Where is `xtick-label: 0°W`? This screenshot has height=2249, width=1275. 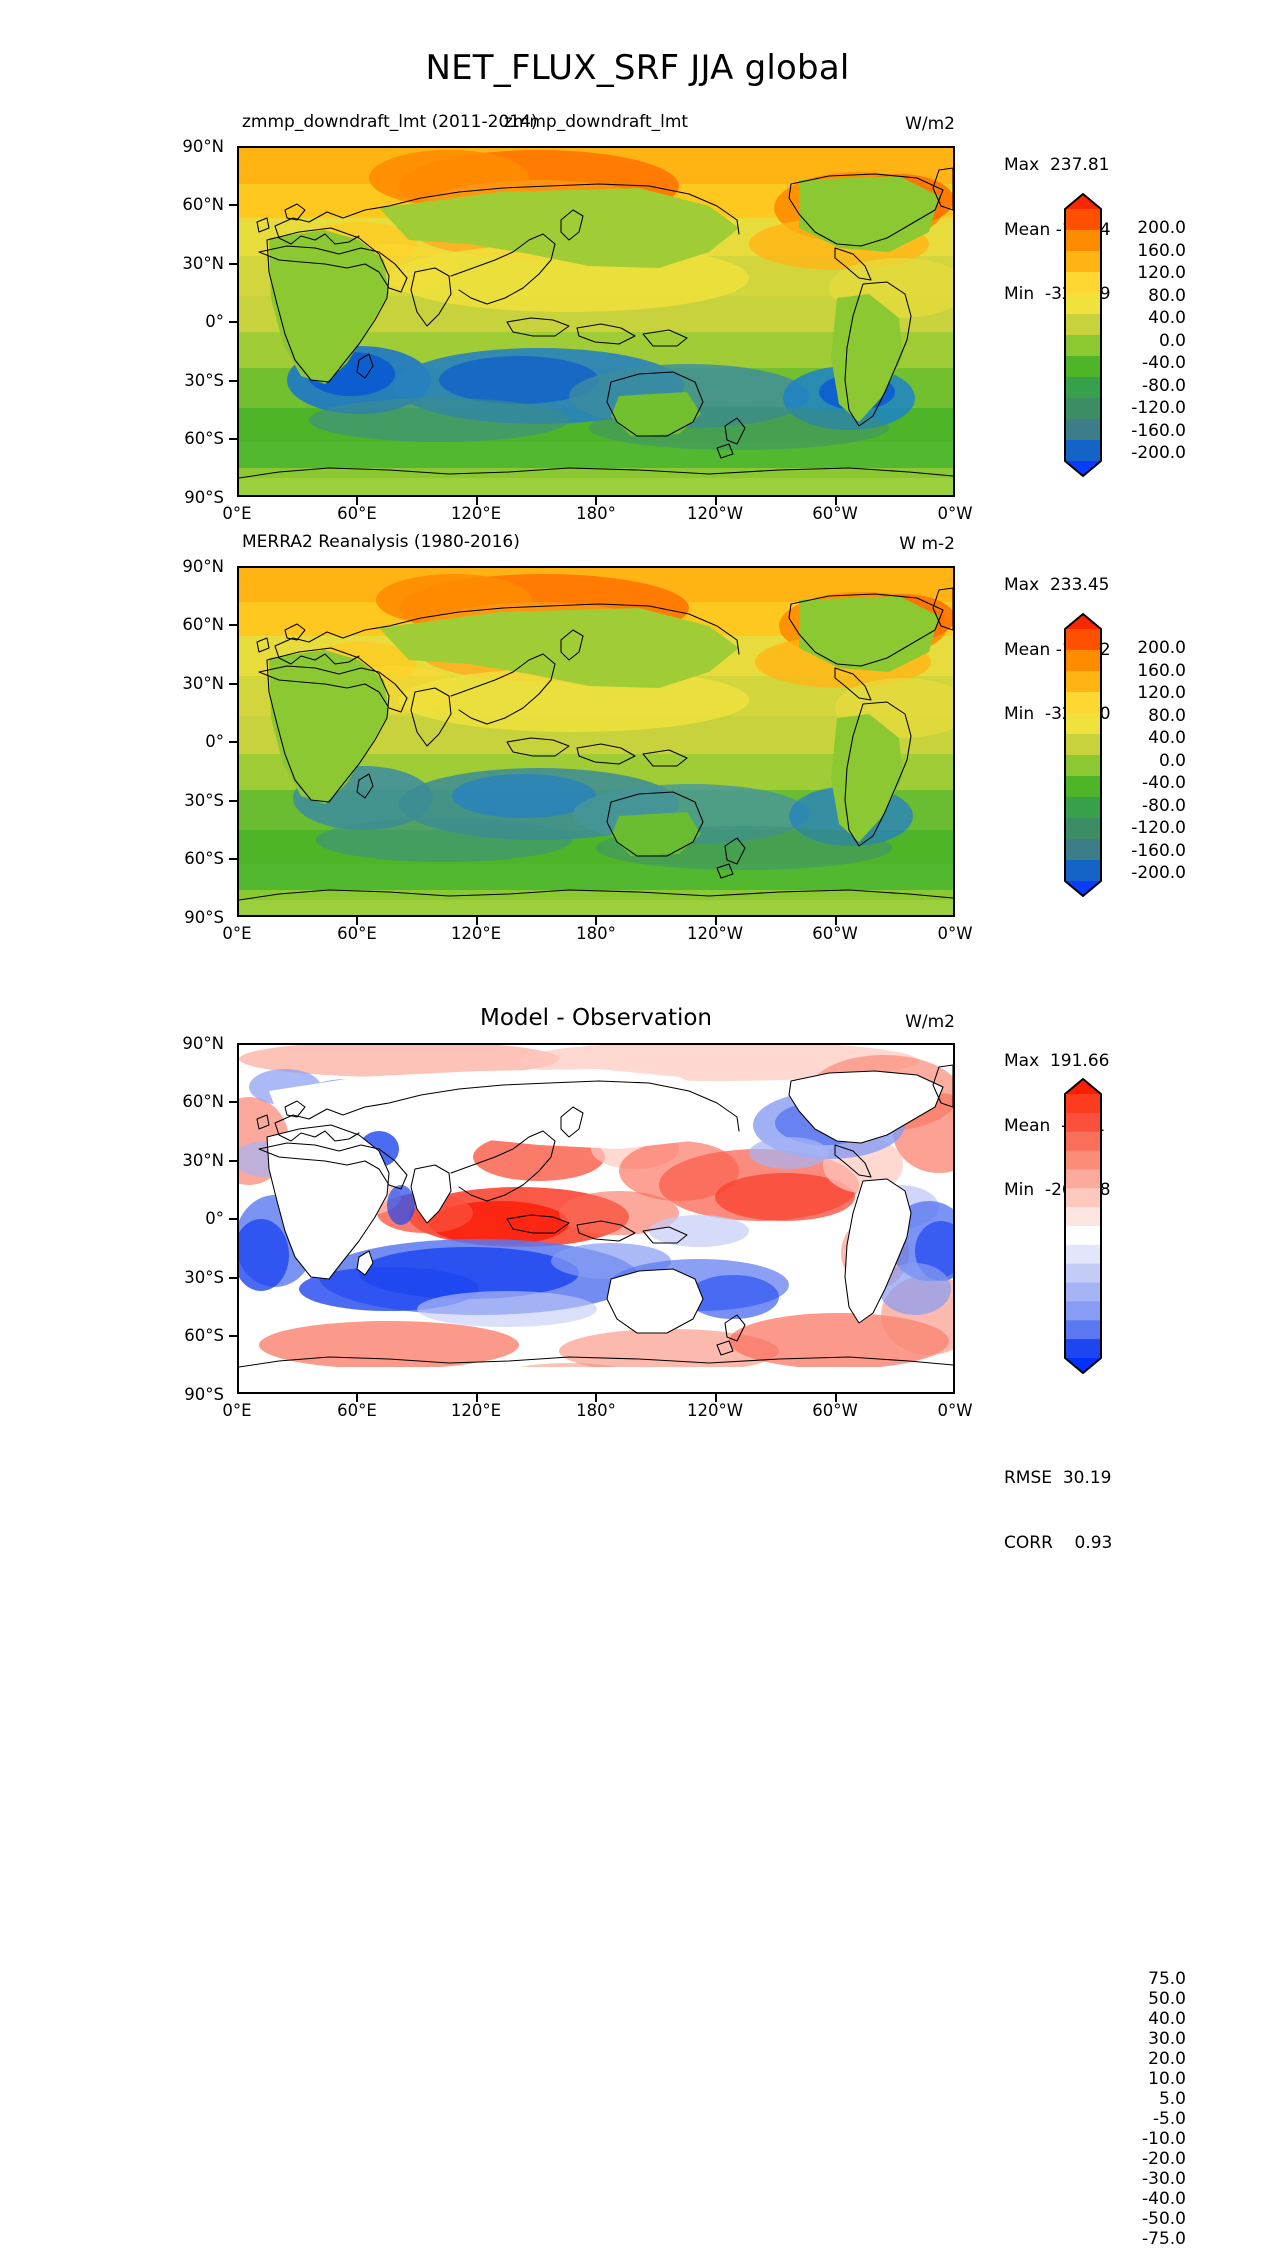
xtick-label: 0°W is located at coordinates (955, 933).